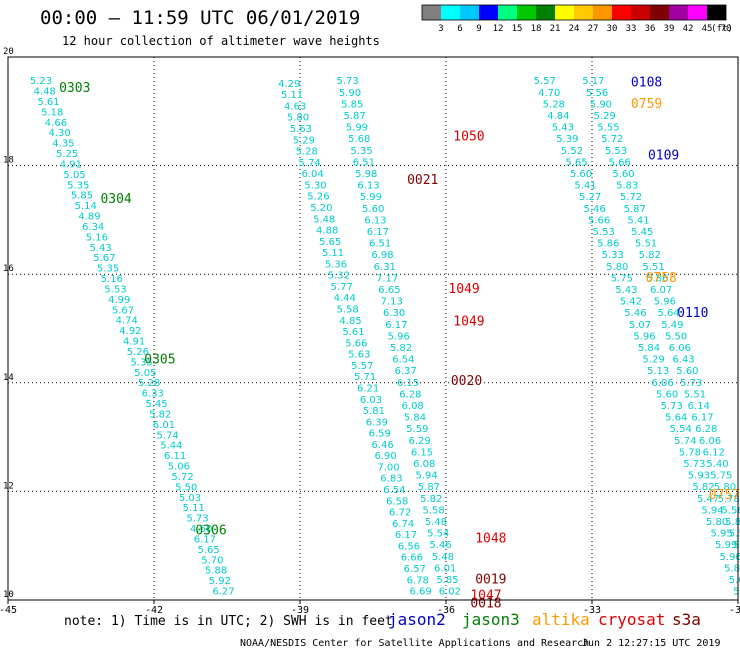 The image size is (740, 650). I want to click on wave-height-value: 5.36, so click(336, 264).